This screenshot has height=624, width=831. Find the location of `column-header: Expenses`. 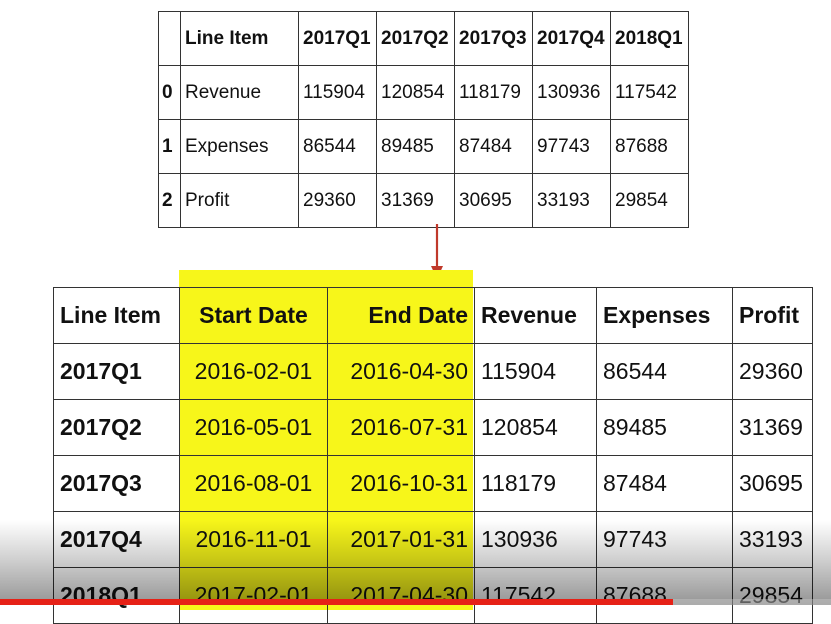

column-header: Expenses is located at coordinates (664, 315).